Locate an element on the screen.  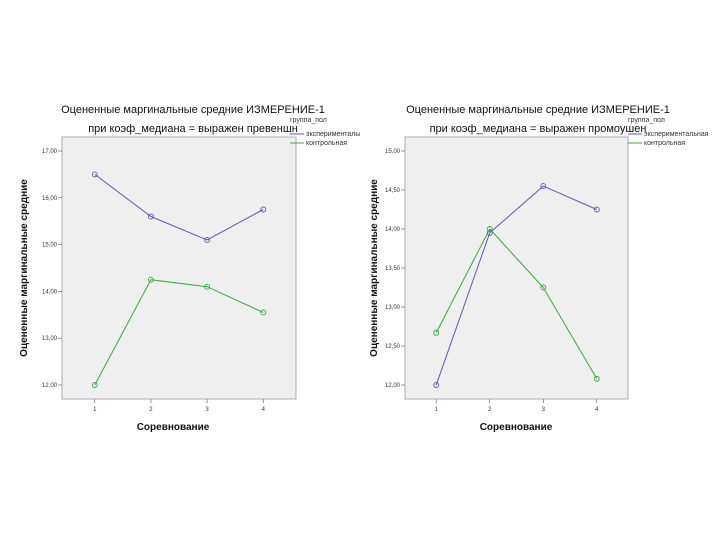
chart-subtitle: при коэф_медиана = выражен превеншн is located at coordinates (193, 129).